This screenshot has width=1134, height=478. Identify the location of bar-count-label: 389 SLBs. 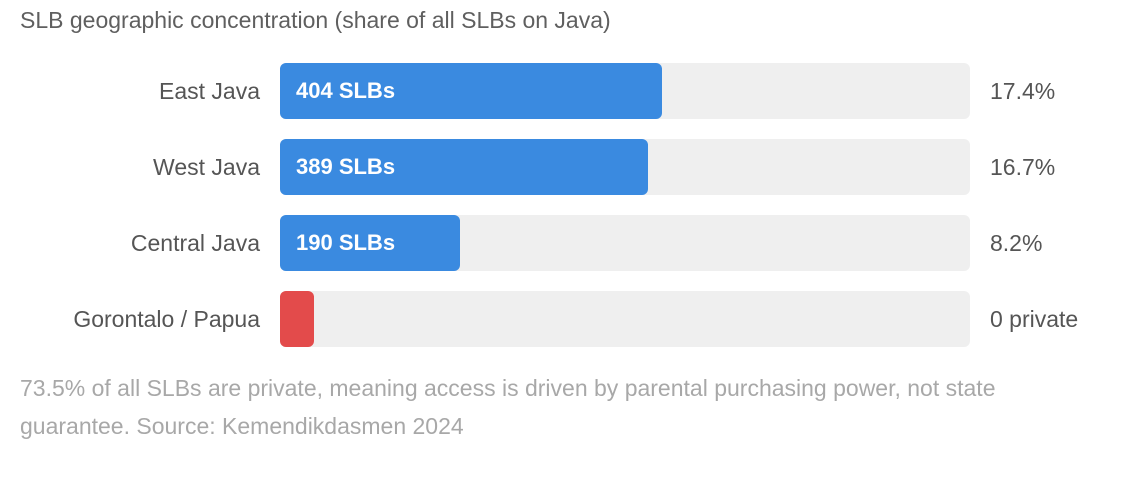
(346, 166).